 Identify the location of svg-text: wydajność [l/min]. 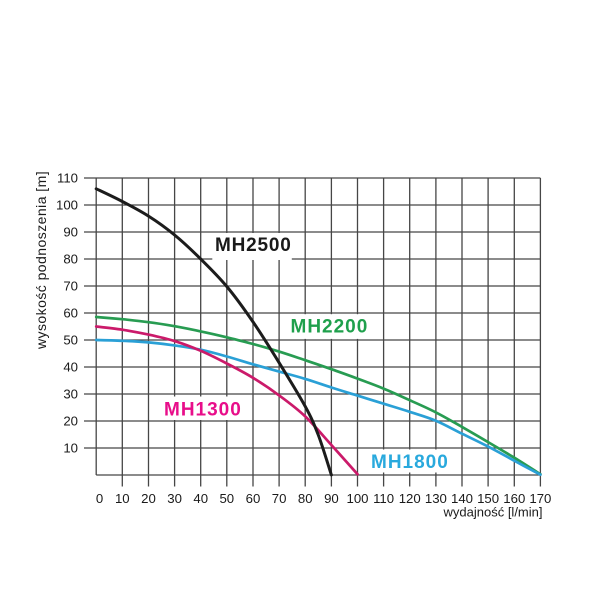
(493, 512).